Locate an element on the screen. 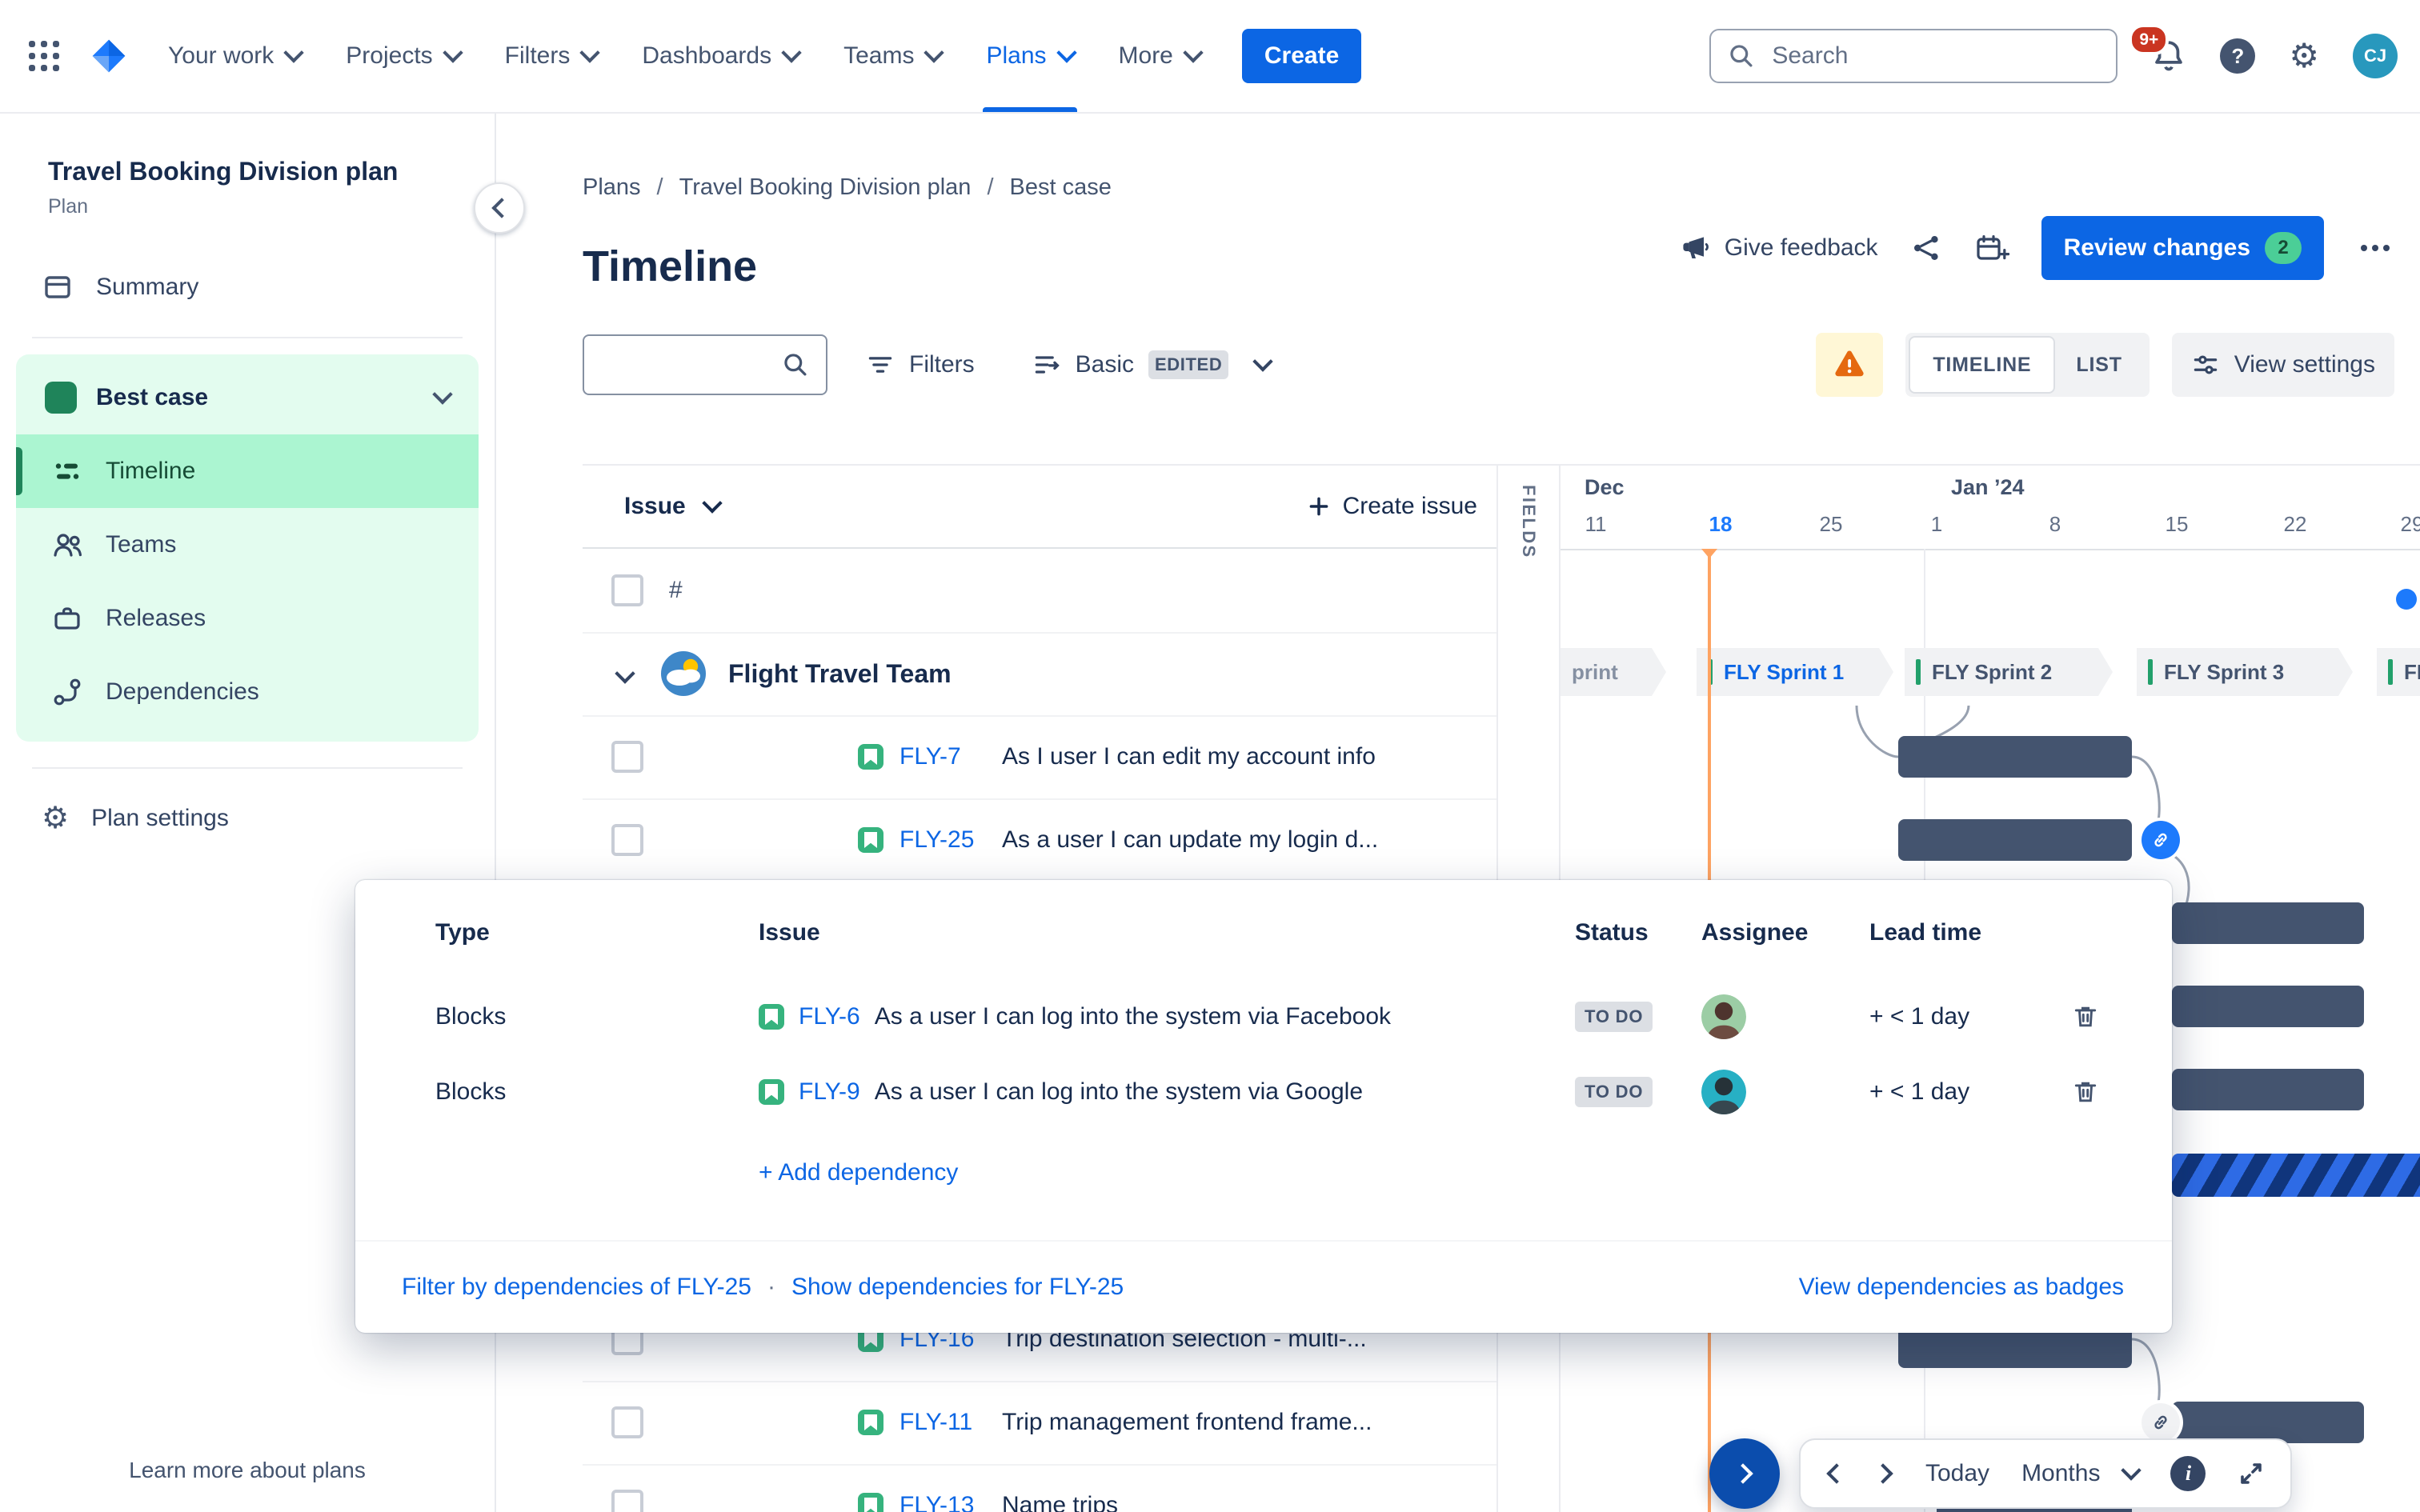  share-button is located at coordinates (1926, 248).